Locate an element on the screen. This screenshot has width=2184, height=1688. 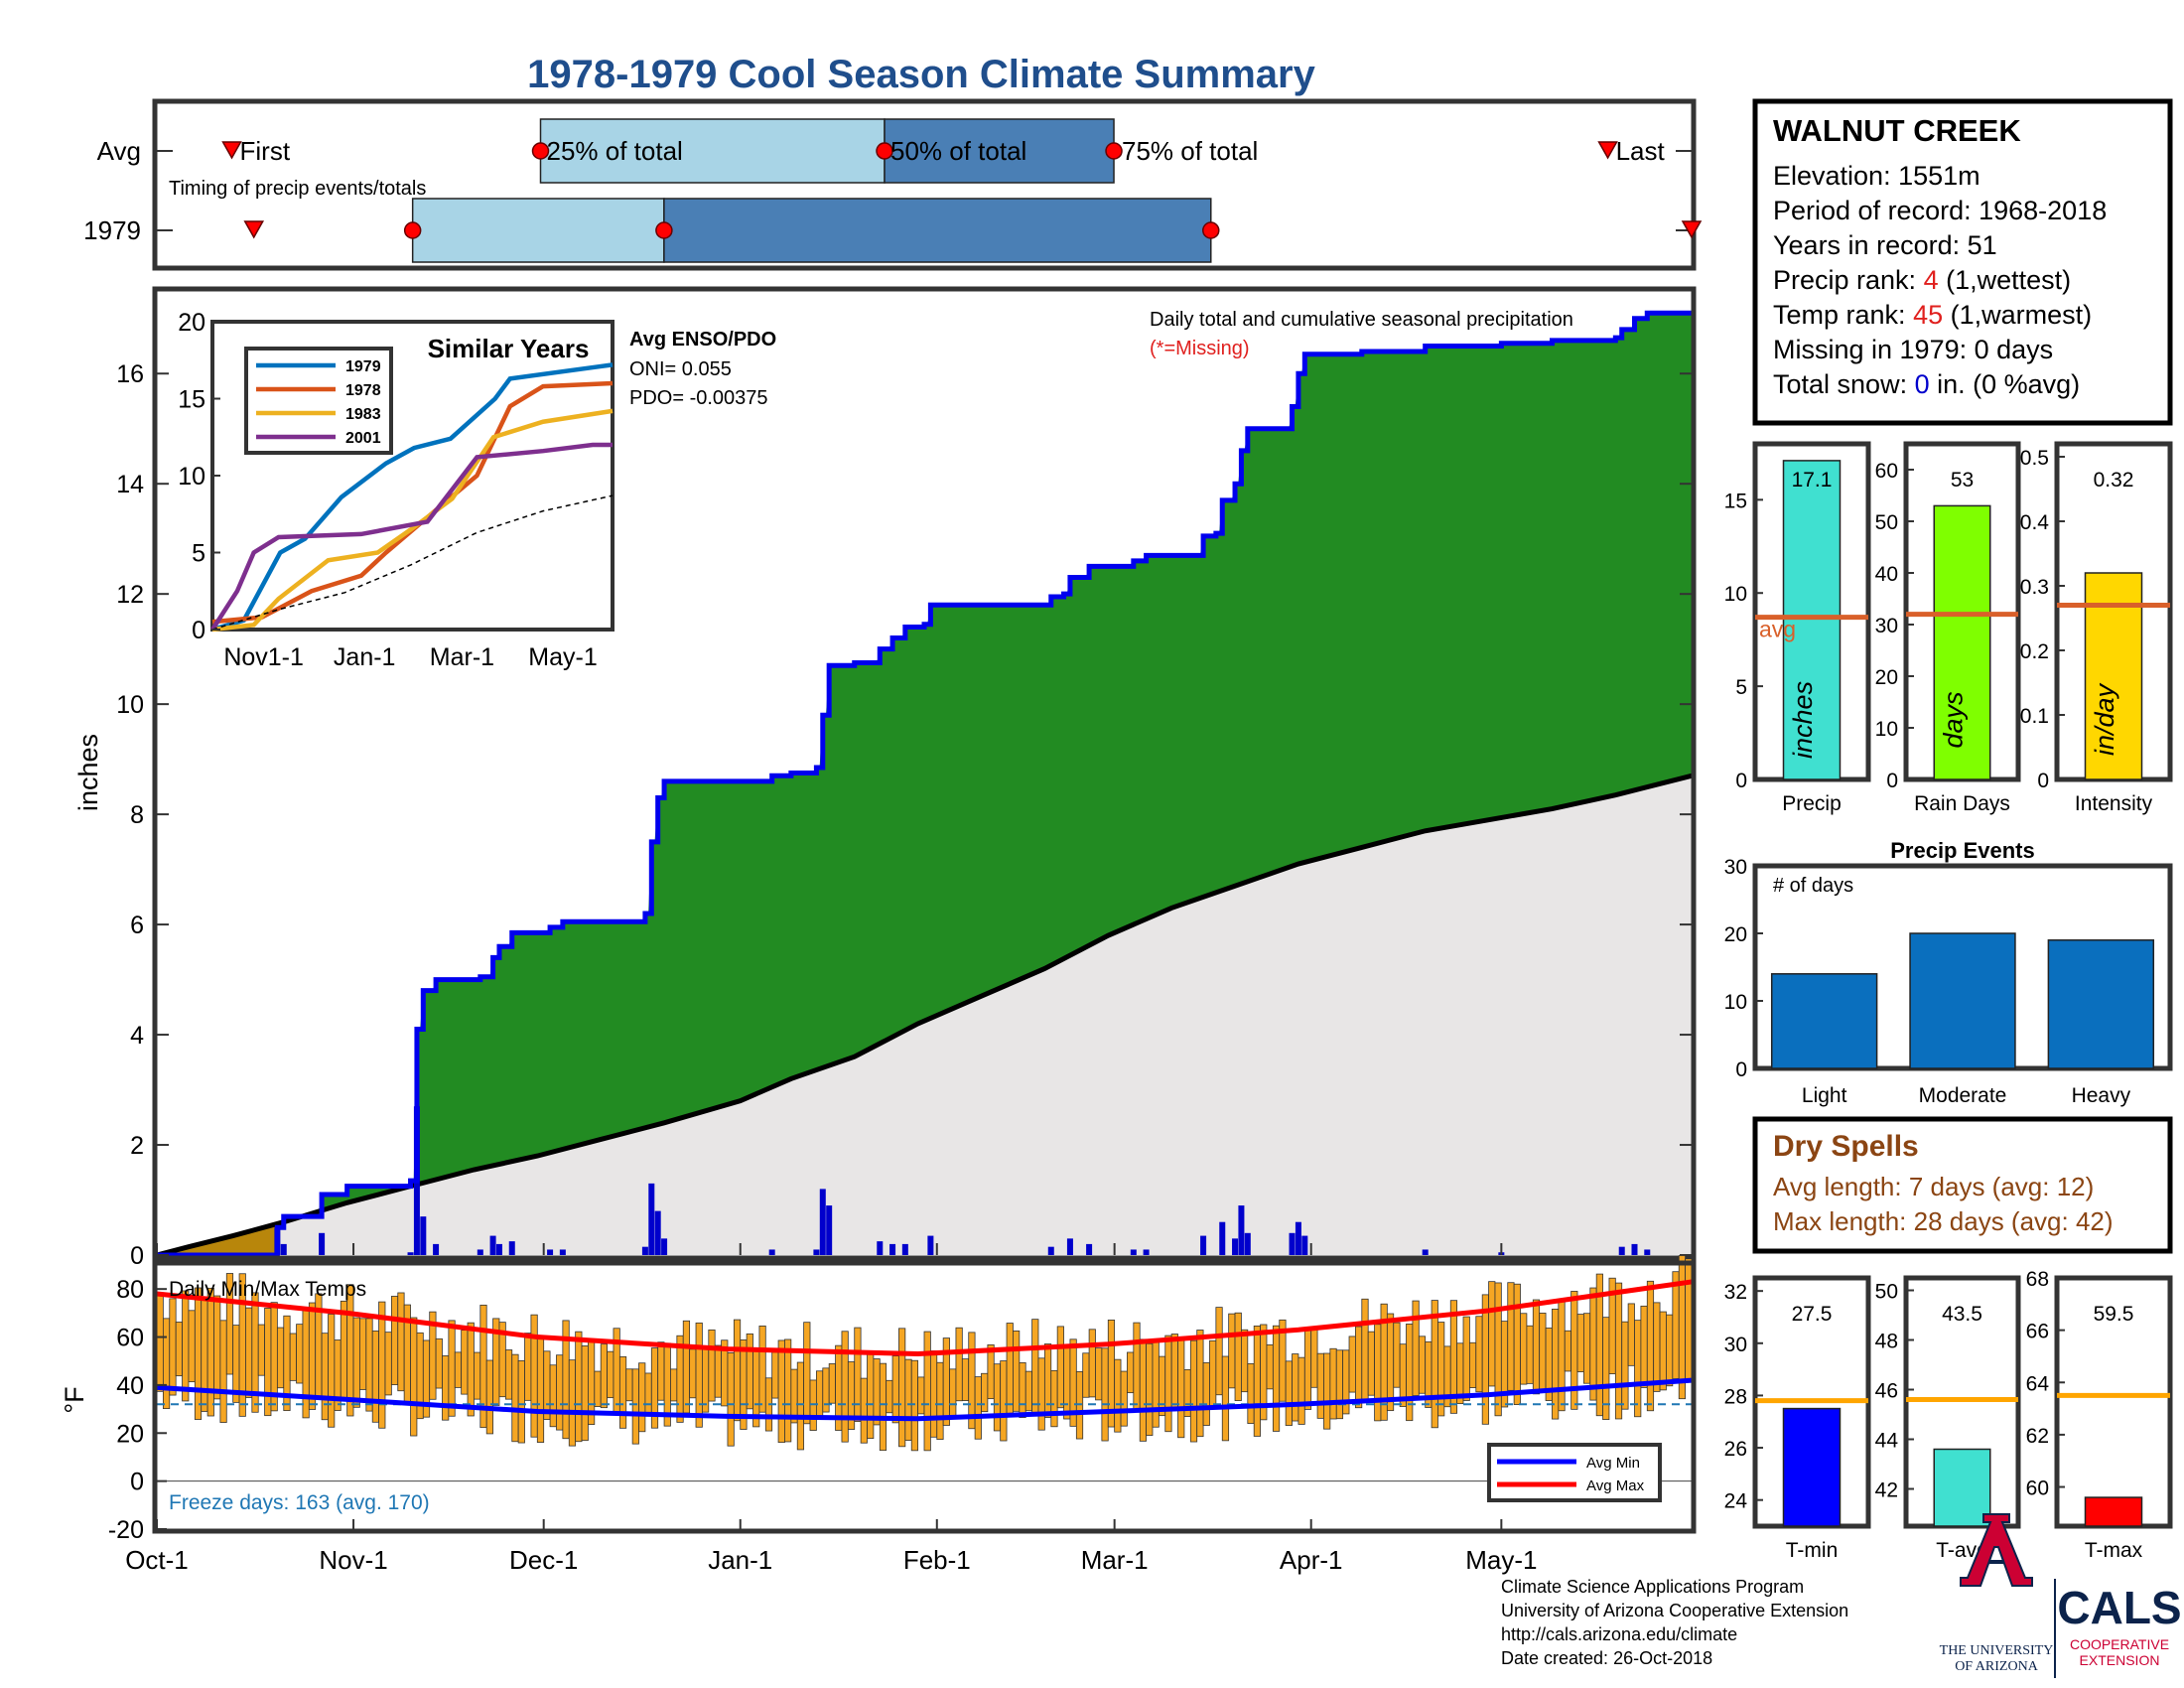
mini-chart-tavg: 42 44 46 48 50 43.5 T-avg is located at coordinates (1948, 1418).